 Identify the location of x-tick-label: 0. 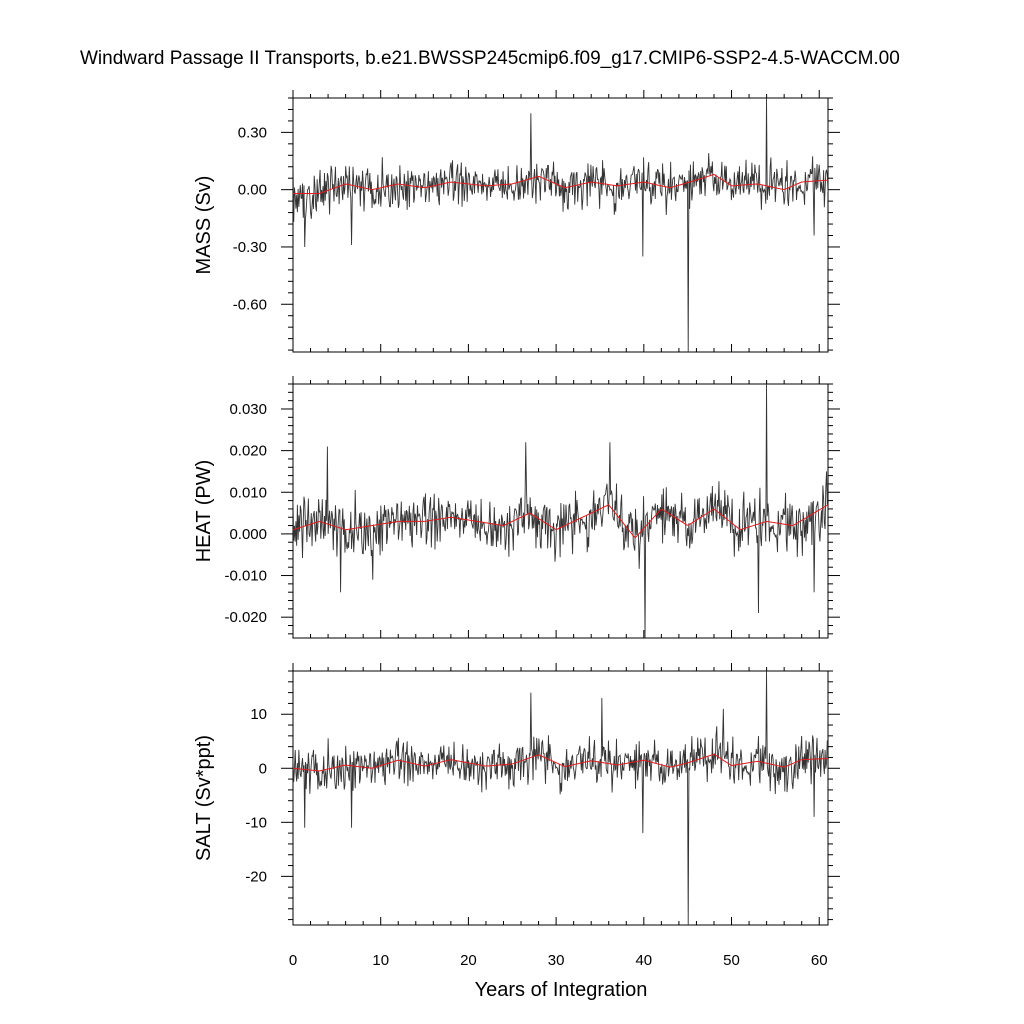
(293, 960).